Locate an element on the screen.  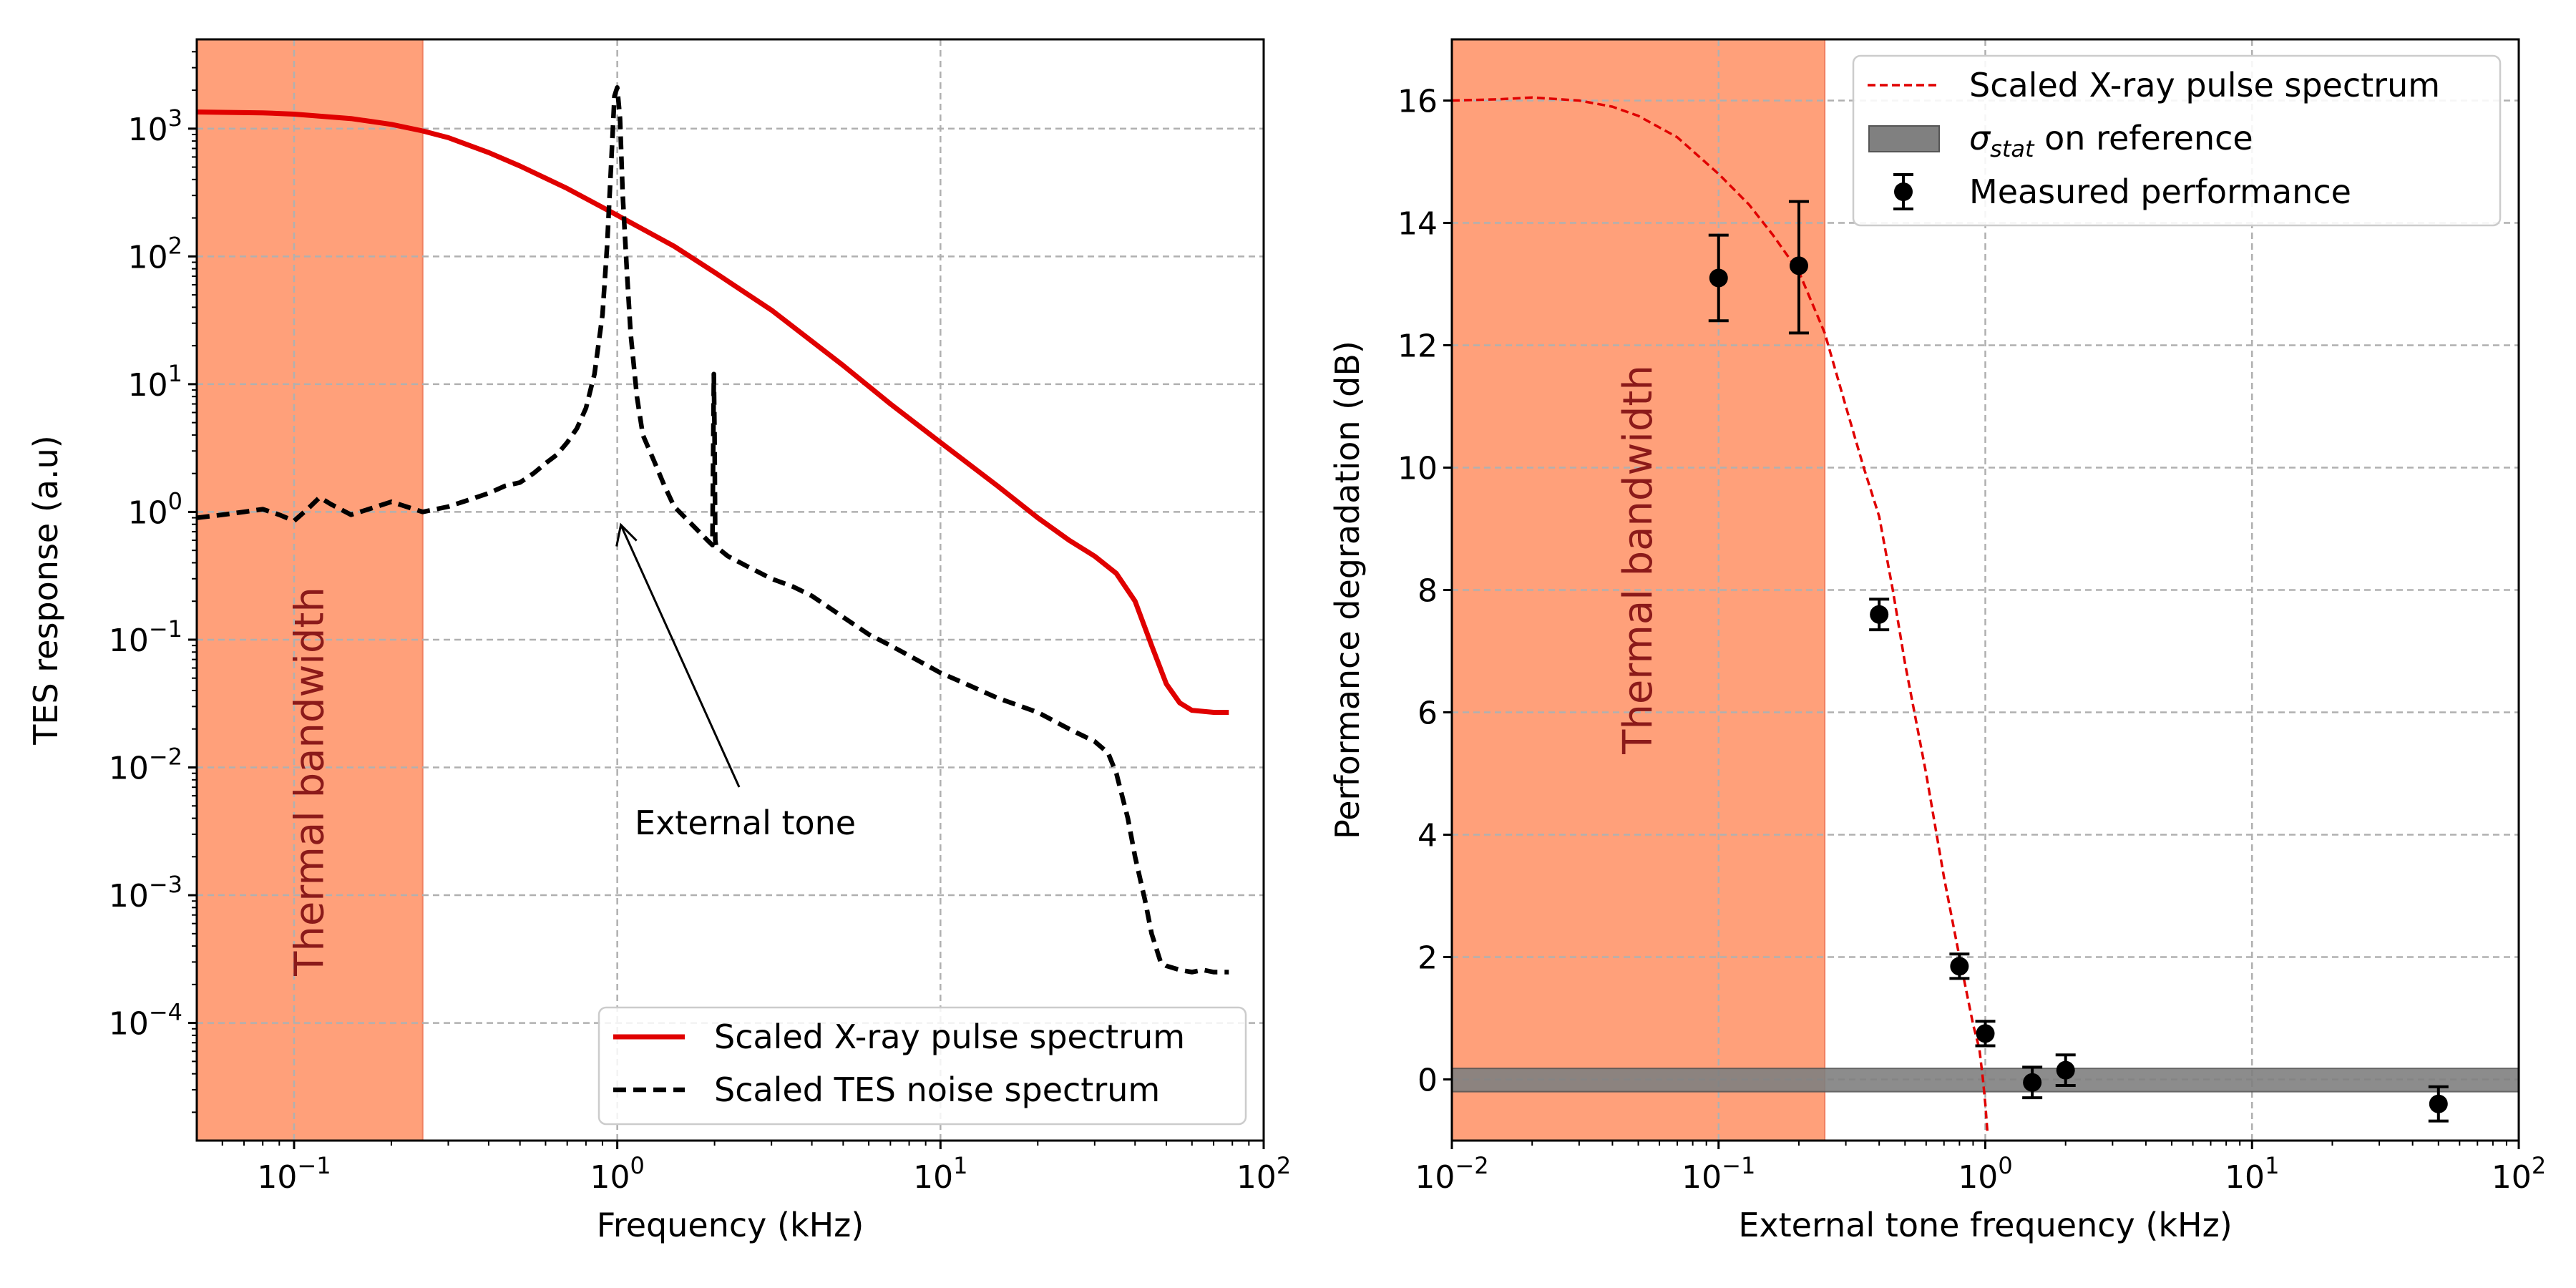
y-tick-label: 14 is located at coordinates (1417, 224).